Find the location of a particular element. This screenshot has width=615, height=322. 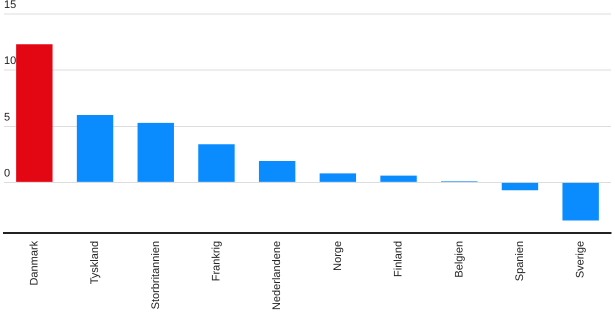

x-tick-label: Sverige is located at coordinates (580, 259).